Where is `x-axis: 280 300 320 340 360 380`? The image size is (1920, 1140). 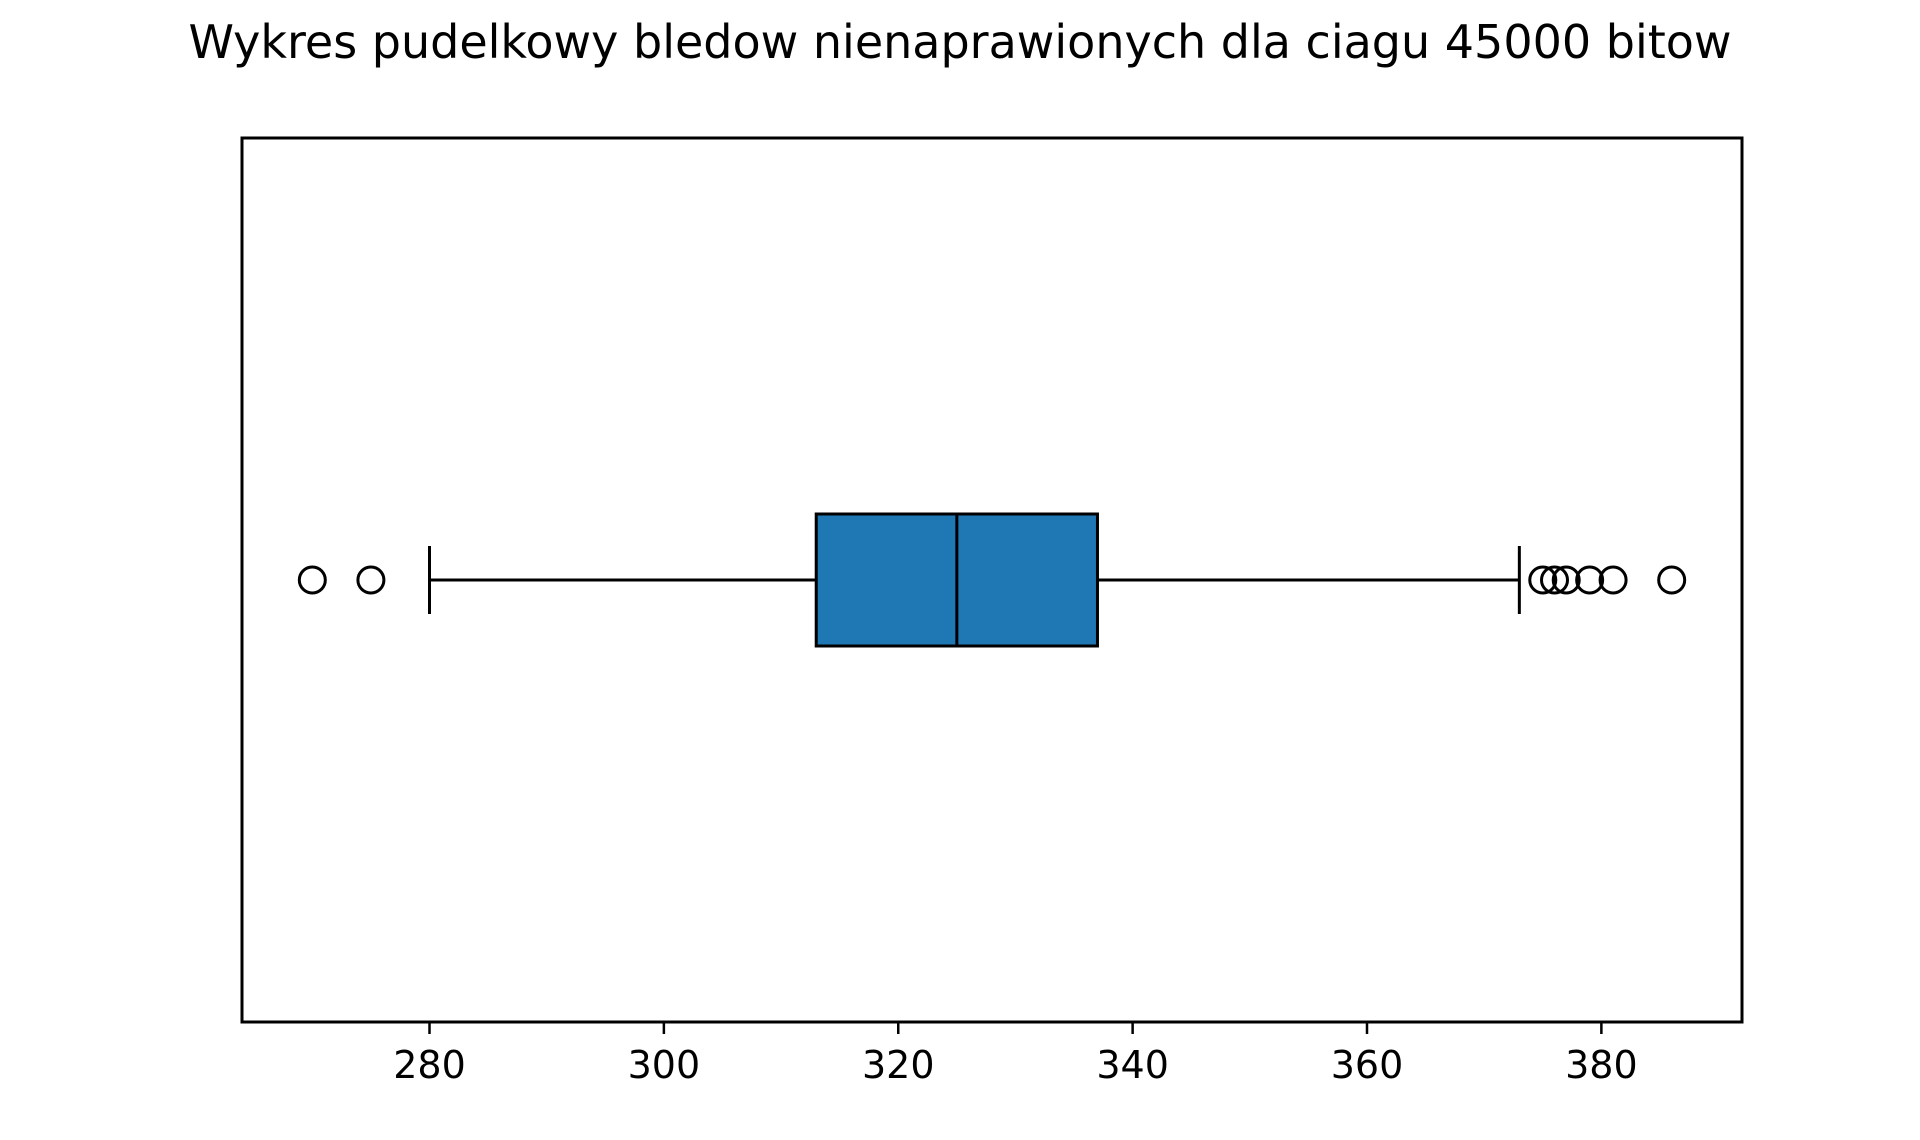 x-axis: 280 300 320 340 360 380 is located at coordinates (1015, 1054).